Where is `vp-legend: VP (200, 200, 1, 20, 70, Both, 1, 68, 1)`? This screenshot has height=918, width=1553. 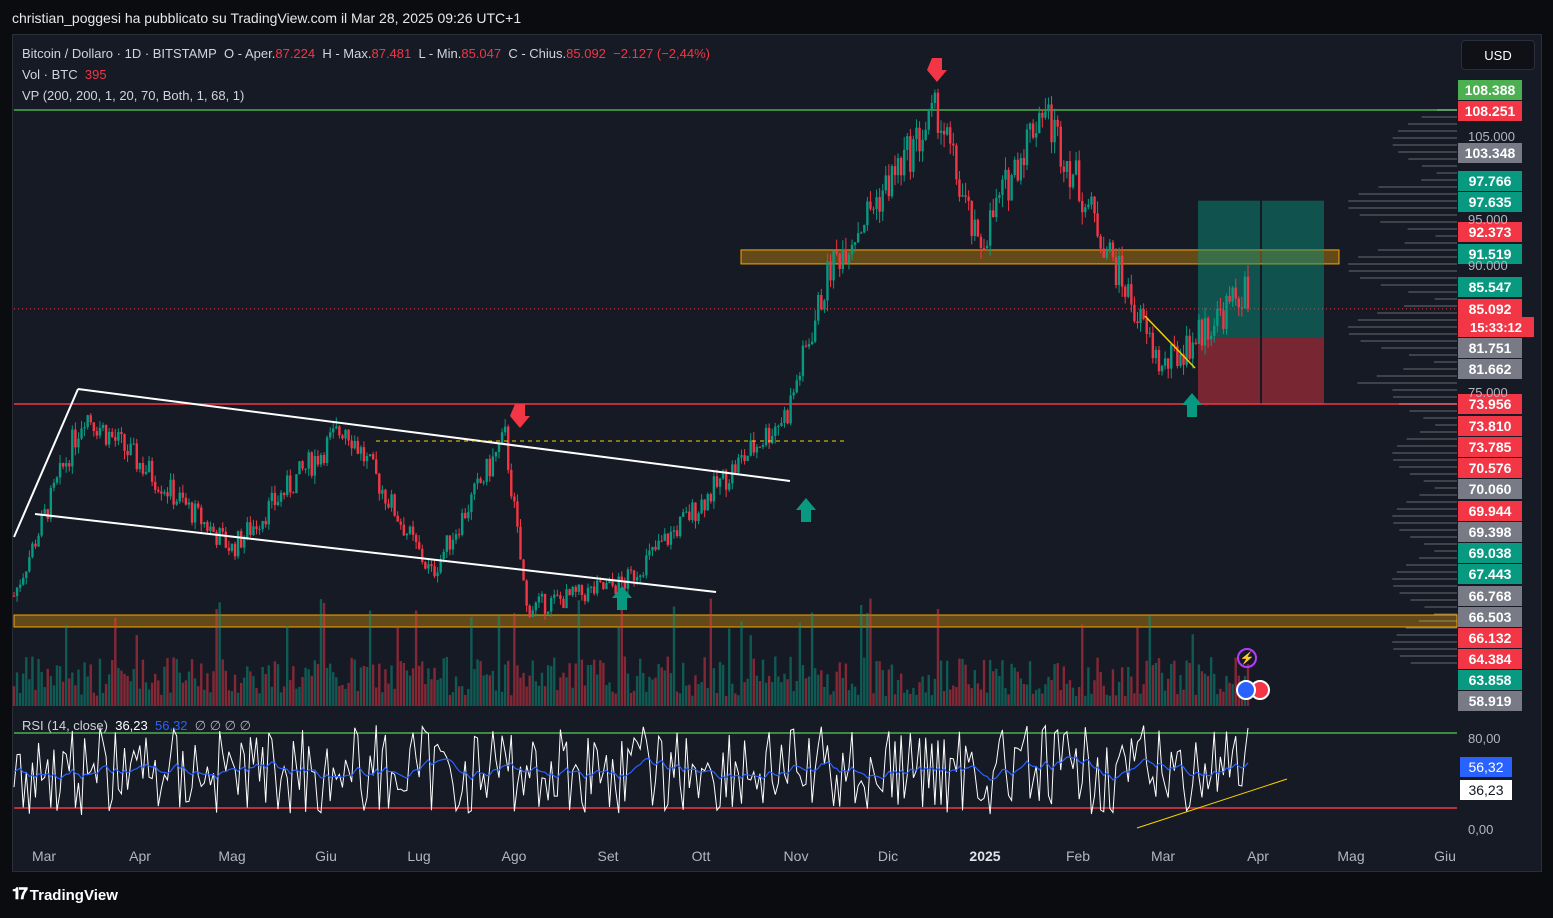 vp-legend: VP (200, 200, 1, 20, 70, Both, 1, 68, 1) is located at coordinates (133, 95).